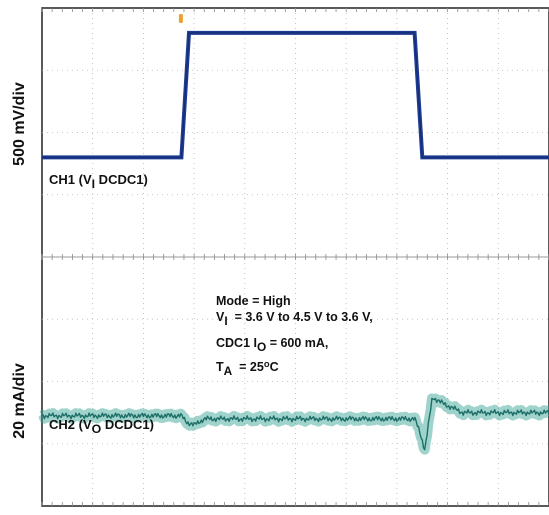 This screenshot has width=549, height=515. What do you see at coordinates (127, 424) in the screenshot?
I see `ch2-label-post: DCDC1)` at bounding box center [127, 424].